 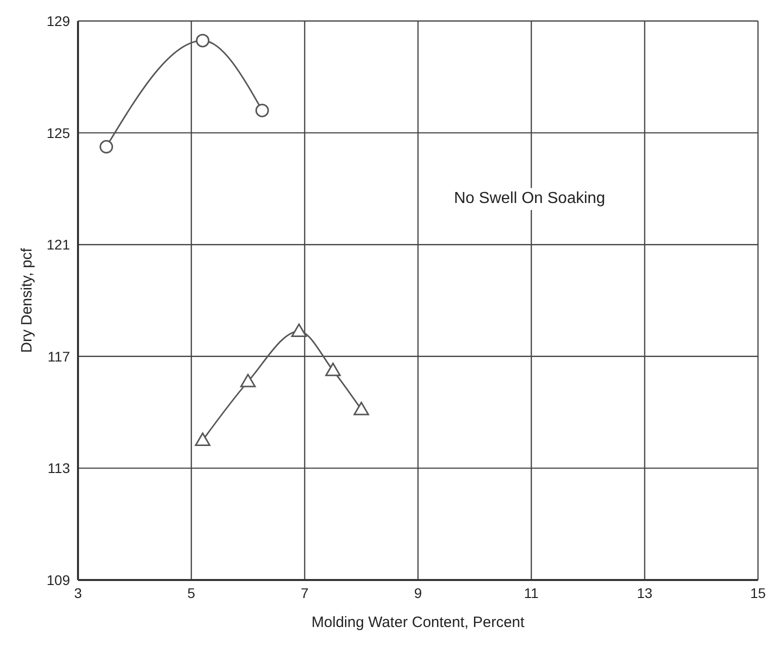 I want to click on y-tick-label: 129, so click(x=58, y=20).